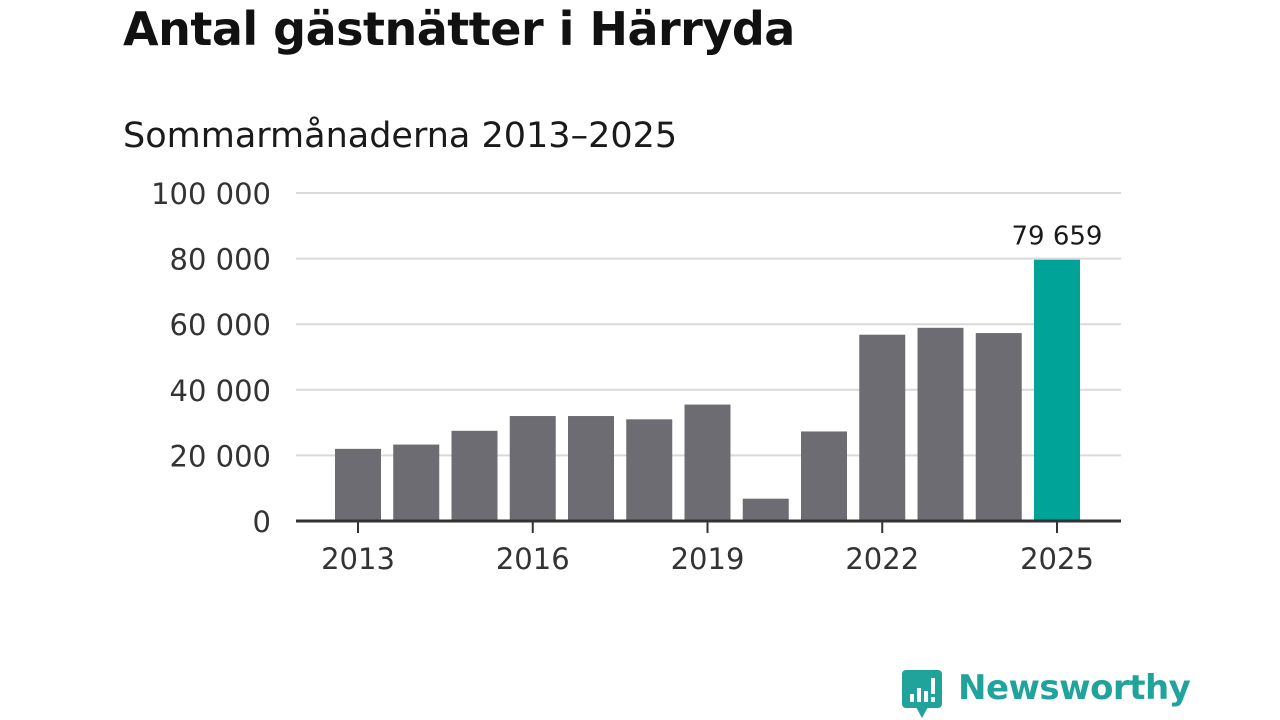  What do you see at coordinates (262, 522) in the screenshot?
I see `y-tick-label: 0` at bounding box center [262, 522].